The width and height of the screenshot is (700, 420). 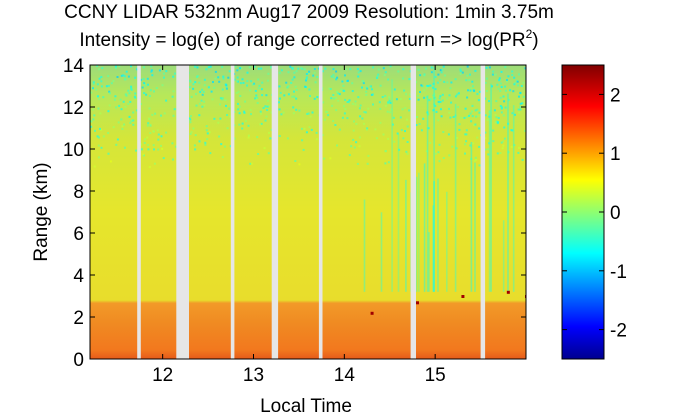 What do you see at coordinates (73, 108) in the screenshot?
I see `y-tick-label: 12` at bounding box center [73, 108].